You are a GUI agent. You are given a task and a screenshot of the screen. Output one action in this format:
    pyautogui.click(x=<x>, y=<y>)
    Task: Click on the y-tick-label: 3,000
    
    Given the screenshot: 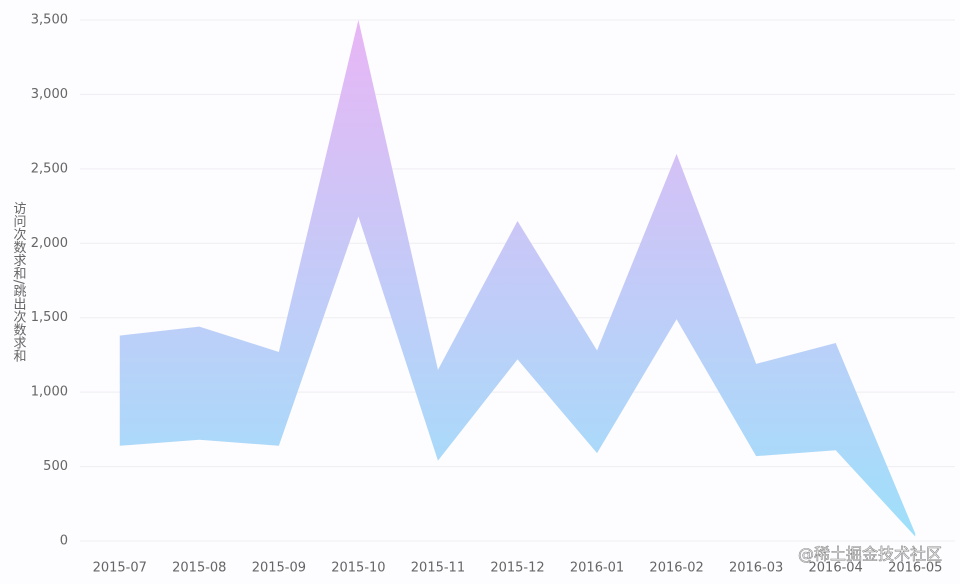 What is the action you would take?
    pyautogui.click(x=49, y=94)
    